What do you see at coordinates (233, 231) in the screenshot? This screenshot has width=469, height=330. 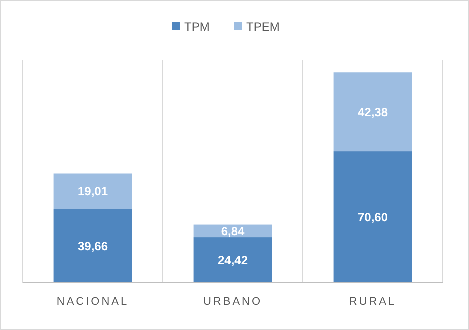 I see `data-label: 6,84` at bounding box center [233, 231].